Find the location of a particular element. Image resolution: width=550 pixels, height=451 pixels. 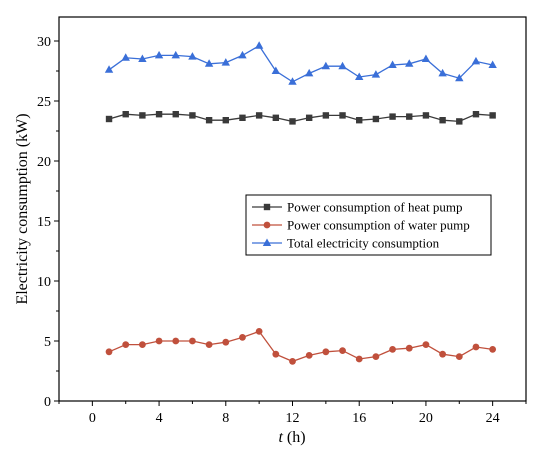

y-axis: 0 5 10 15 20 25 30 is located at coordinates (48, 222).